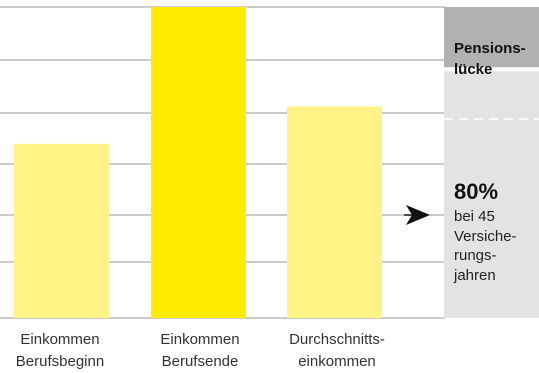 The image size is (539, 373). Describe the element at coordinates (200, 350) in the screenshot. I see `category-label-berufsende: Einkommen Berufsende` at that location.